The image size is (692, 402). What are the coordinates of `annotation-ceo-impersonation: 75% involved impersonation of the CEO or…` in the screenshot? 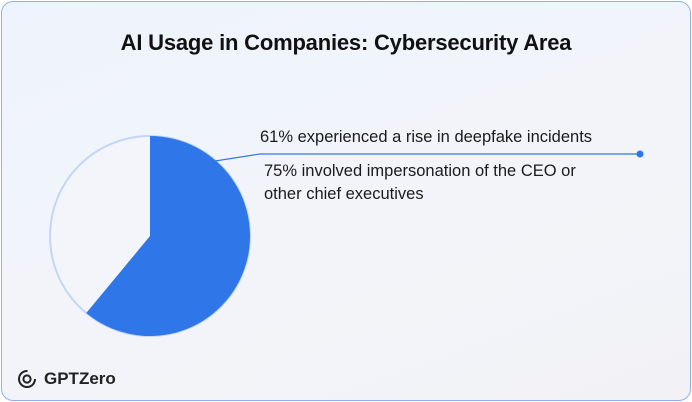 It's located at (420, 182).